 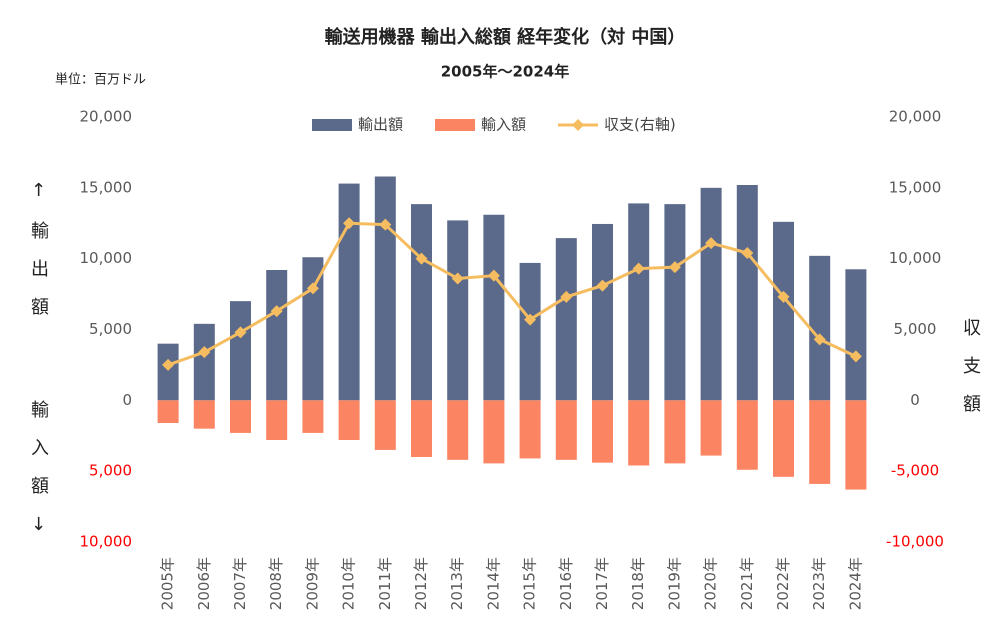 I want to click on chart-title: 輸送用機器 輸出入総額 経年変化（対 中国）, so click(x=505, y=37).